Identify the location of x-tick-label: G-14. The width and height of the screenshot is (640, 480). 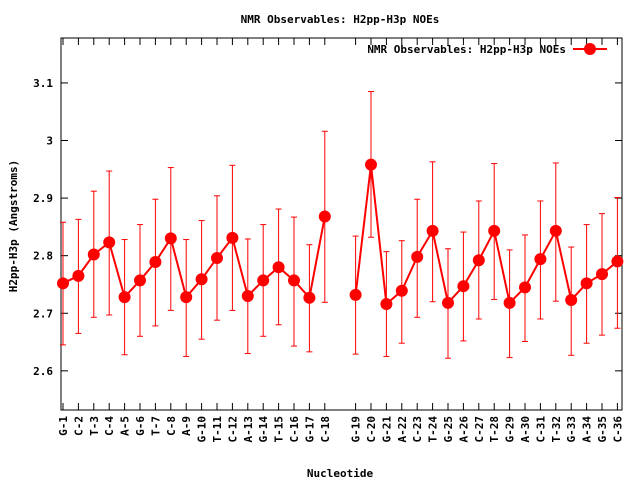
(263, 429).